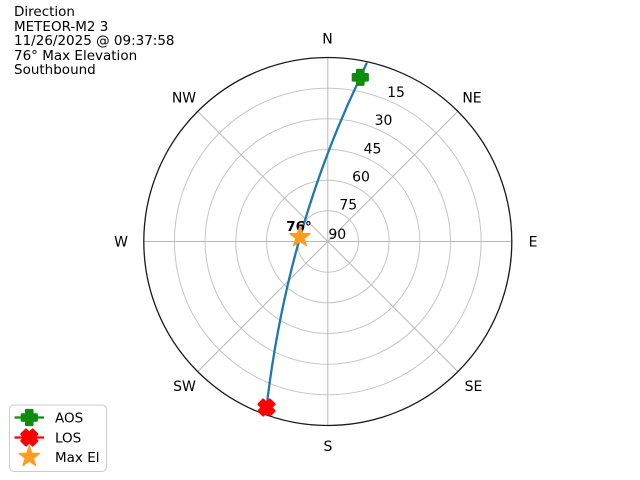 This screenshot has height=480, width=640. I want to click on elevation-tick-30: 30, so click(384, 121).